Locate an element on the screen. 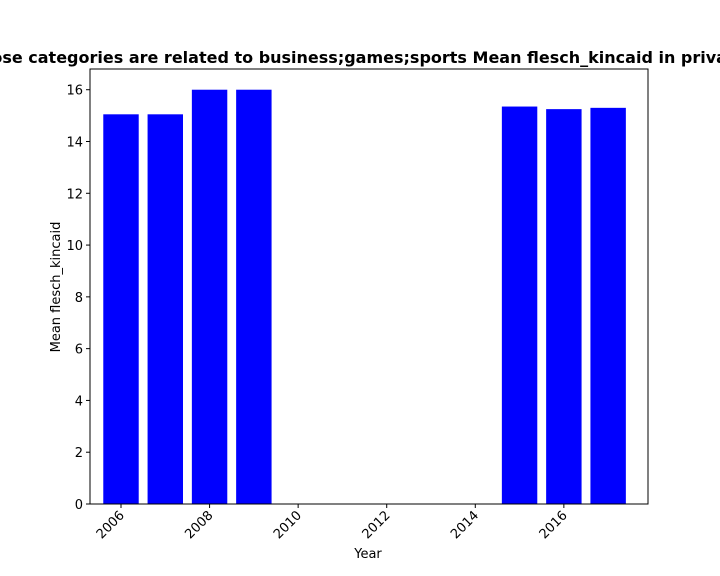  bar-2015 is located at coordinates (519, 305).